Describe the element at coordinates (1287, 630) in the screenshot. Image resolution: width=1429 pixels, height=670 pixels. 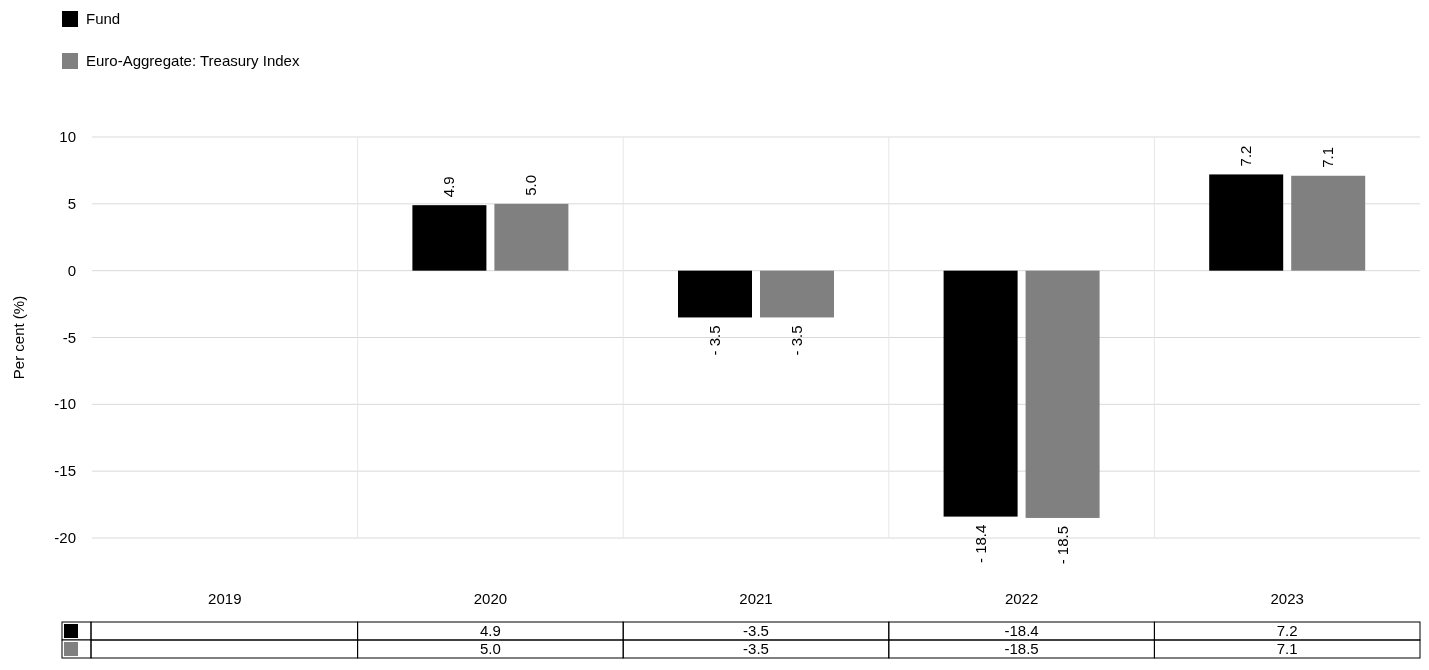
I see `text: 7.2` at that location.